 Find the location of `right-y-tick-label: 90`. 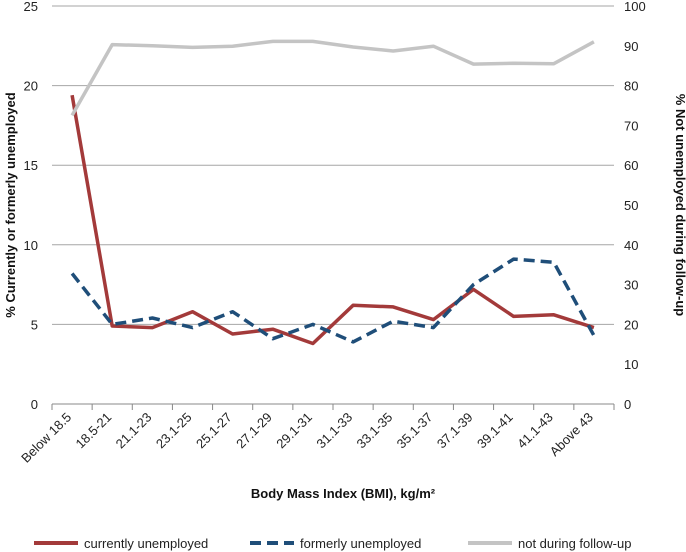

right-y-tick-label: 90 is located at coordinates (631, 46).